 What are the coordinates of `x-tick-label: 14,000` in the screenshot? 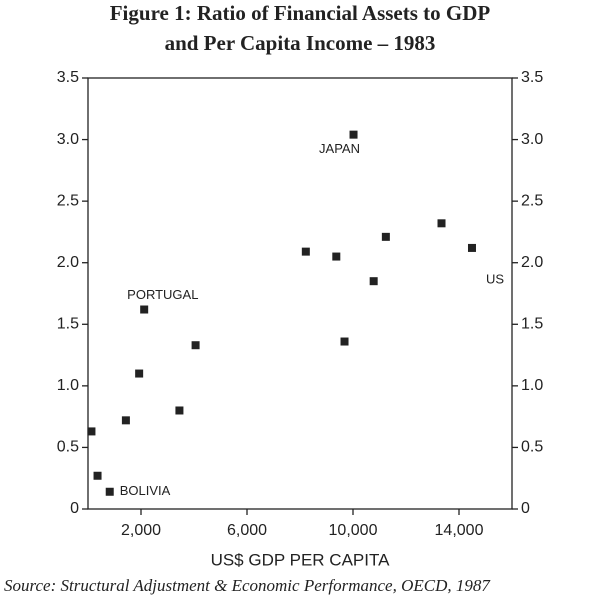 It's located at (459, 530).